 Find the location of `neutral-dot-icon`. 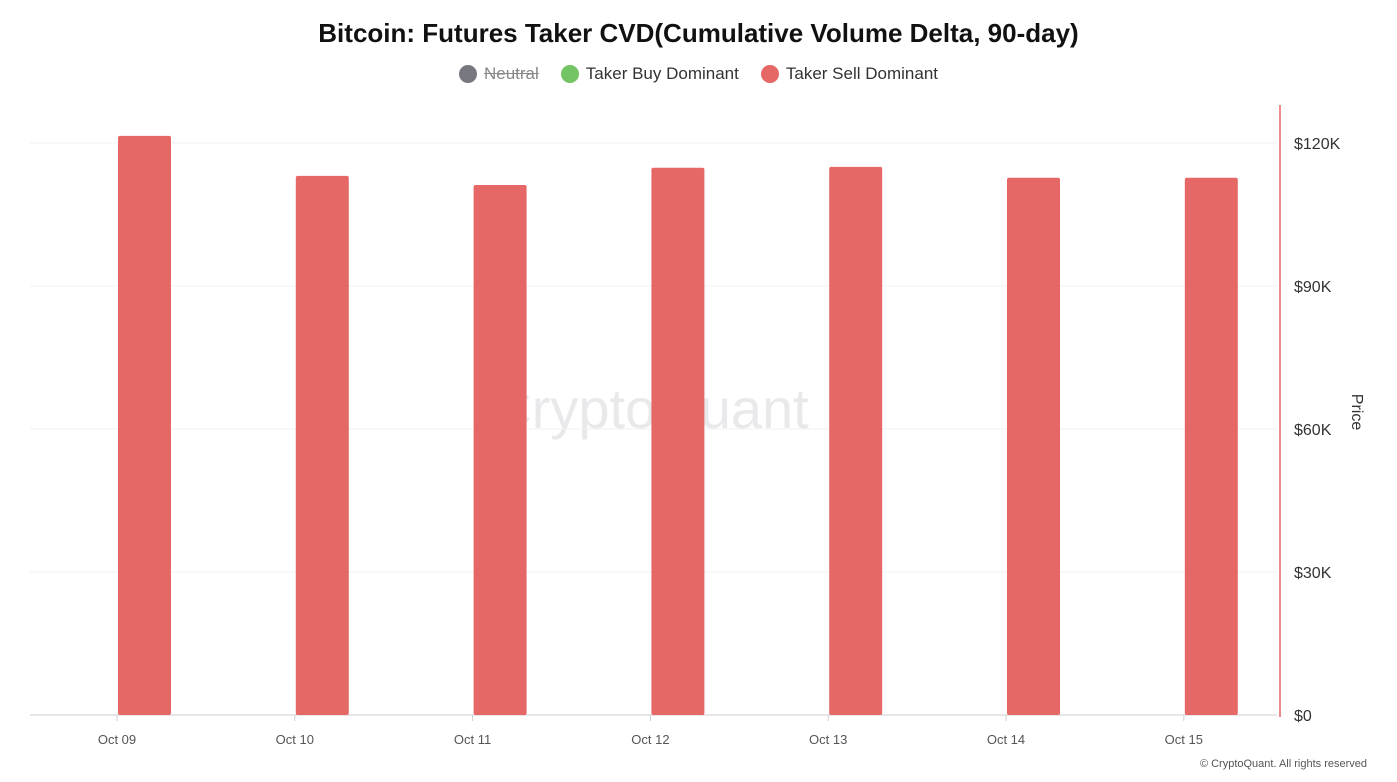

neutral-dot-icon is located at coordinates (467, 74).